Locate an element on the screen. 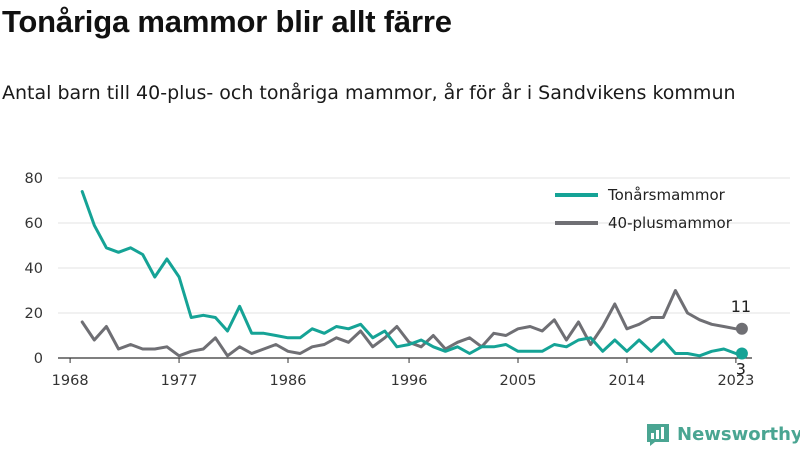  brand-name: Newsworthy is located at coordinates (738, 434).